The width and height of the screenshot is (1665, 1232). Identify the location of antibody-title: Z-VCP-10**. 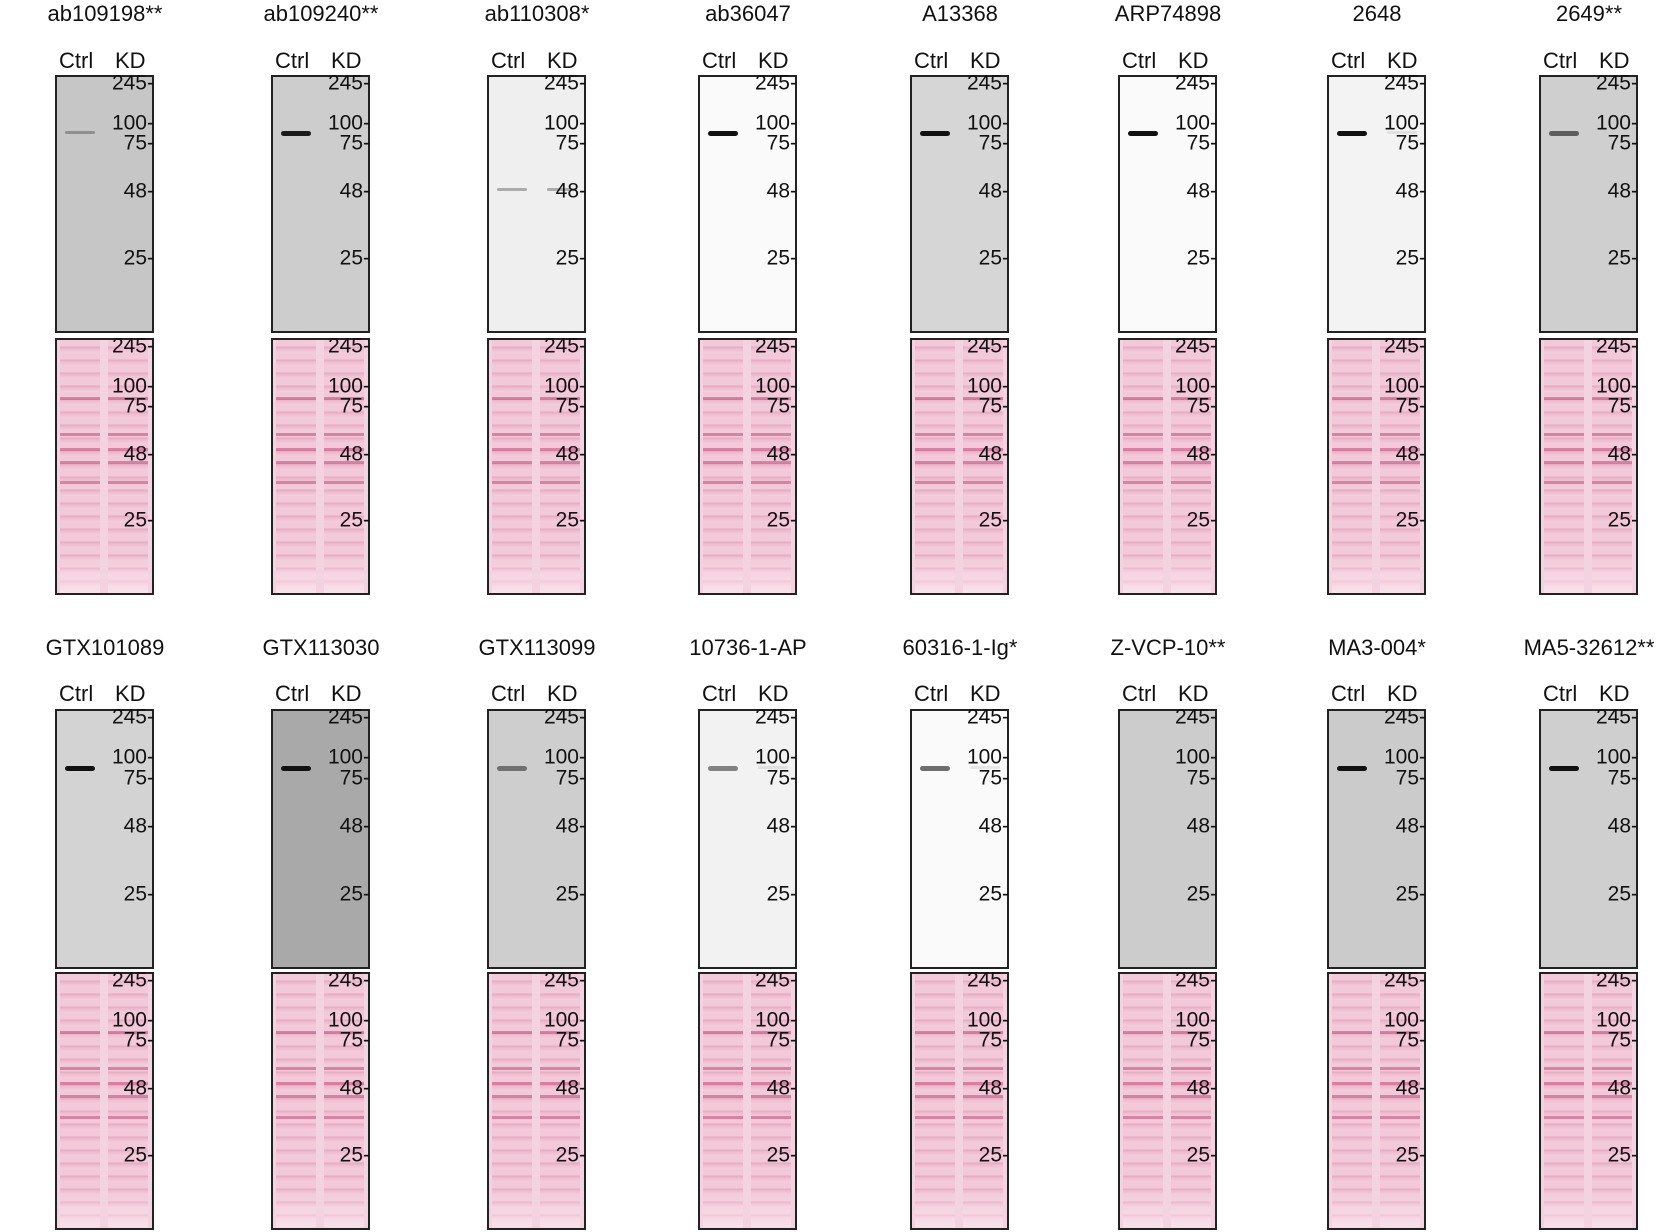
(1168, 647).